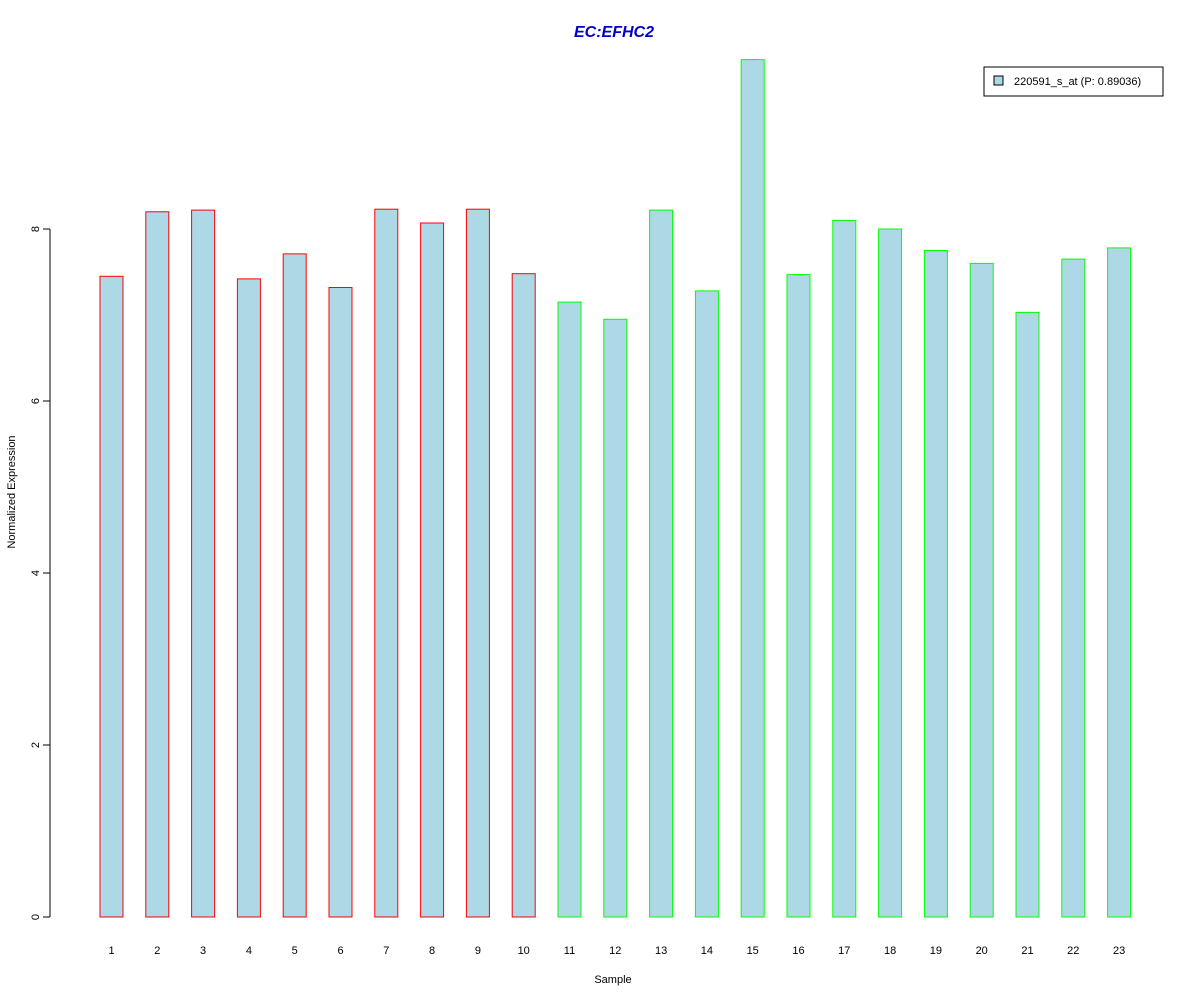 This screenshot has width=1200, height=1000. Describe the element at coordinates (844, 951) in the screenshot. I see `x-tick-label: 17` at that location.